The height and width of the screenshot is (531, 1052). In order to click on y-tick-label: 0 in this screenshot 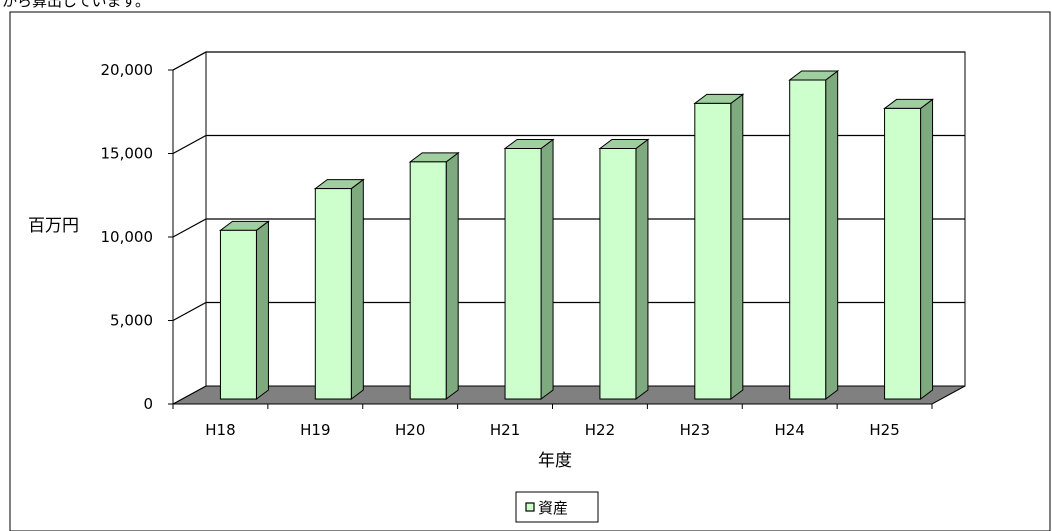, I will do `click(148, 404)`.